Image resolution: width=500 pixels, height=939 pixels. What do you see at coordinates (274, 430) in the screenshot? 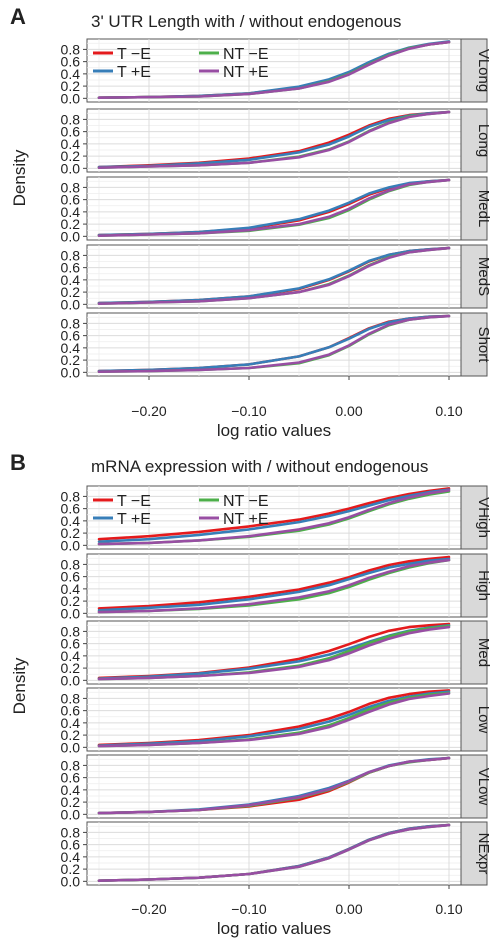
I see `x-axis-label: log ratio values` at bounding box center [274, 430].